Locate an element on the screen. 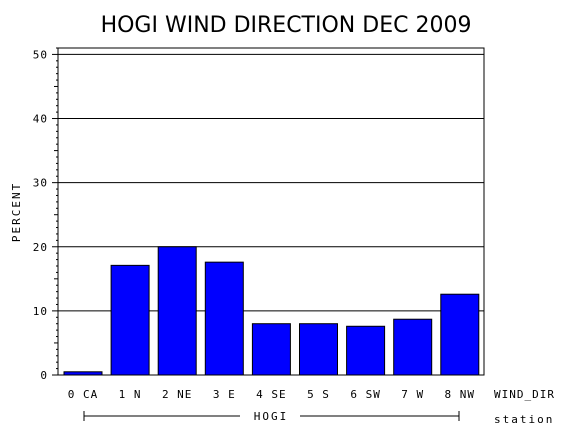 The width and height of the screenshot is (570, 430). bar-4-se is located at coordinates (271, 349).